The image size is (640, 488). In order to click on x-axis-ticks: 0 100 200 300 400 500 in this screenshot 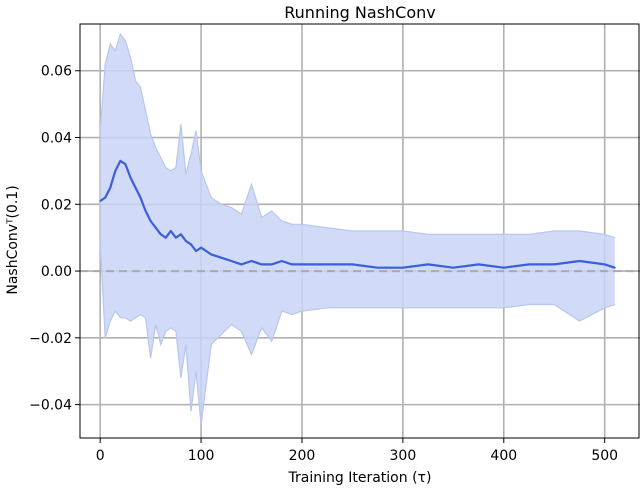, I will do `click(357, 451)`.